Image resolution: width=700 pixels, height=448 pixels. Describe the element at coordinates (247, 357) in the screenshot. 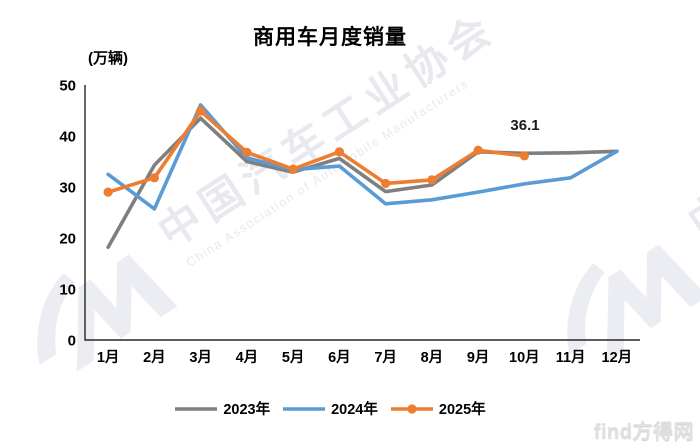

I see `x-tick-label: 4月` at that location.